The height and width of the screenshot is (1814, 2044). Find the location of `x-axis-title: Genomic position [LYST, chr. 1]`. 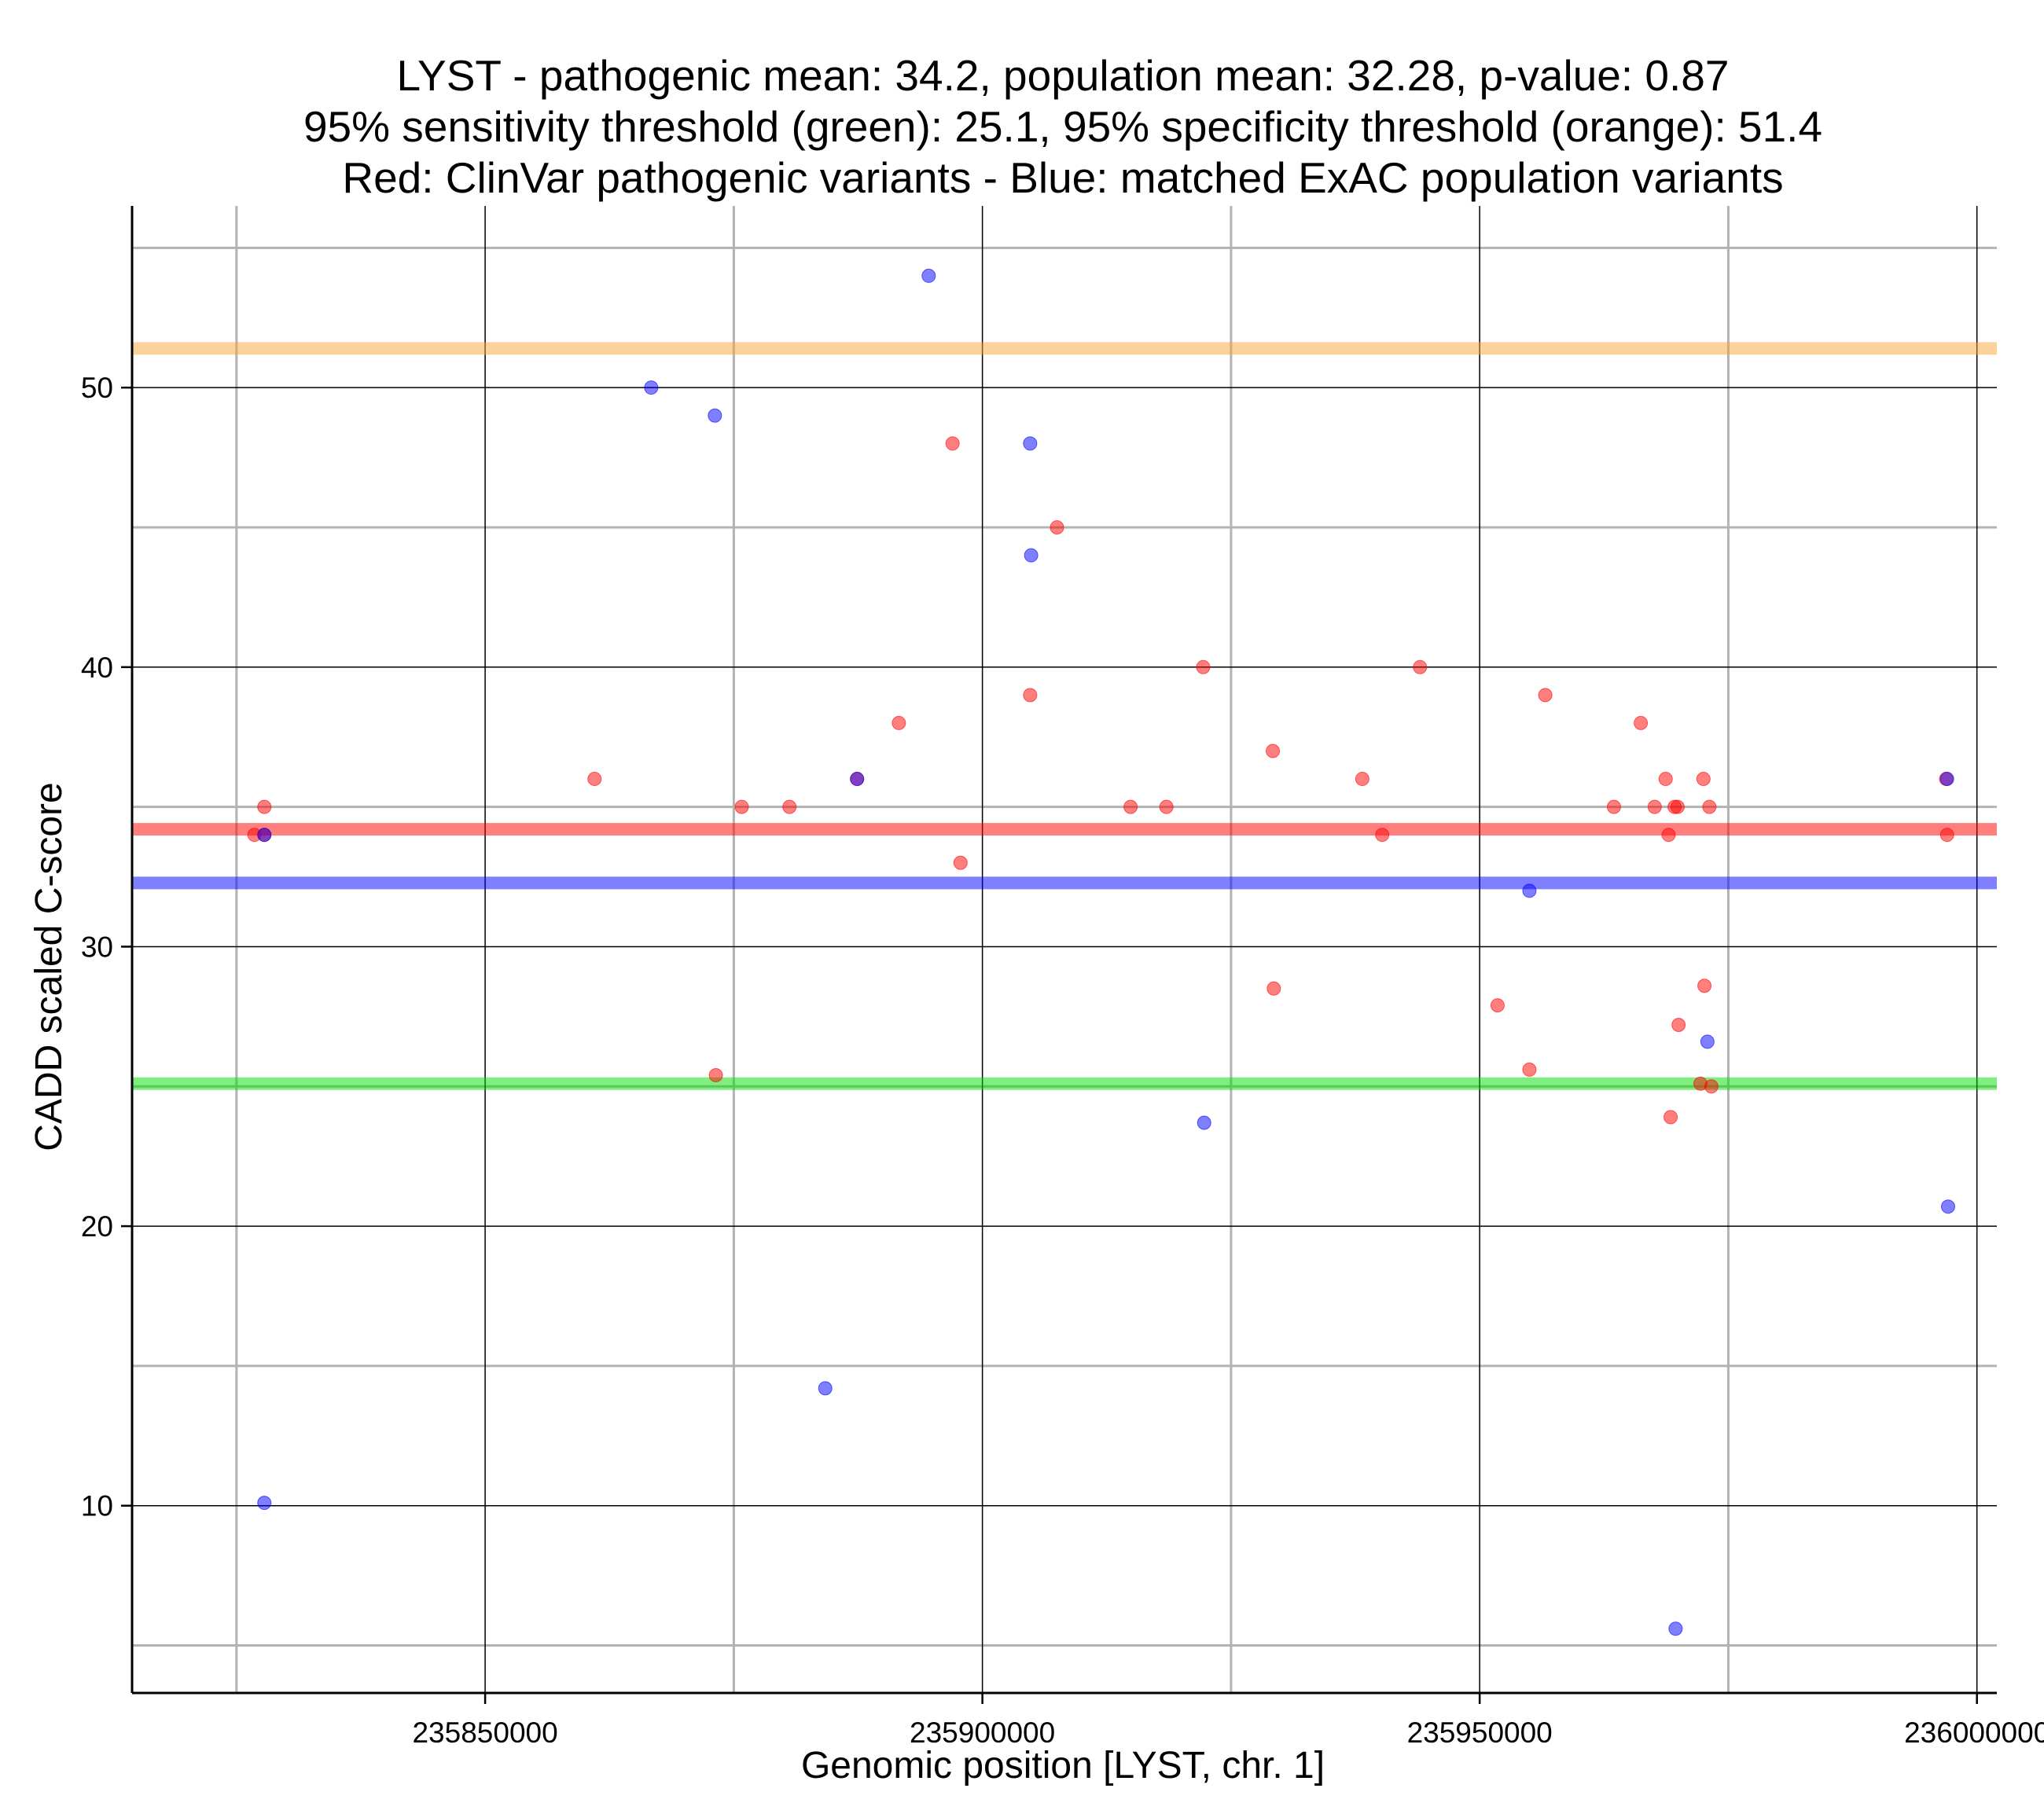

x-axis-title: Genomic position [LYST, chr. 1] is located at coordinates (1063, 1765).